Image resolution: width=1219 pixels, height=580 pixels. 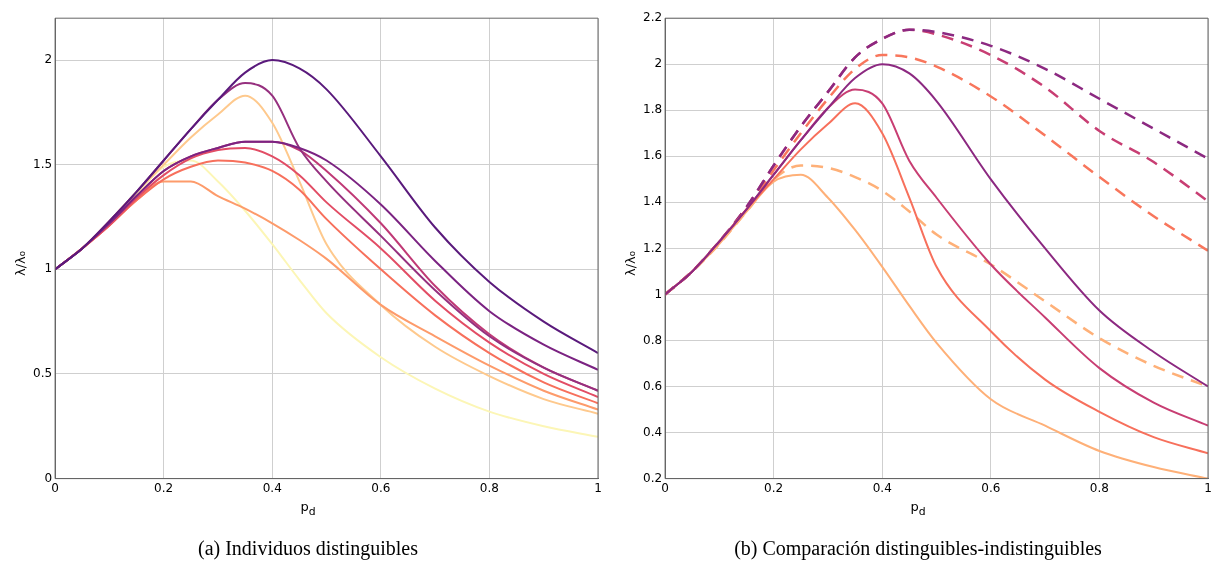 I want to click on y-tick-label: 0.8, so click(x=652, y=339).